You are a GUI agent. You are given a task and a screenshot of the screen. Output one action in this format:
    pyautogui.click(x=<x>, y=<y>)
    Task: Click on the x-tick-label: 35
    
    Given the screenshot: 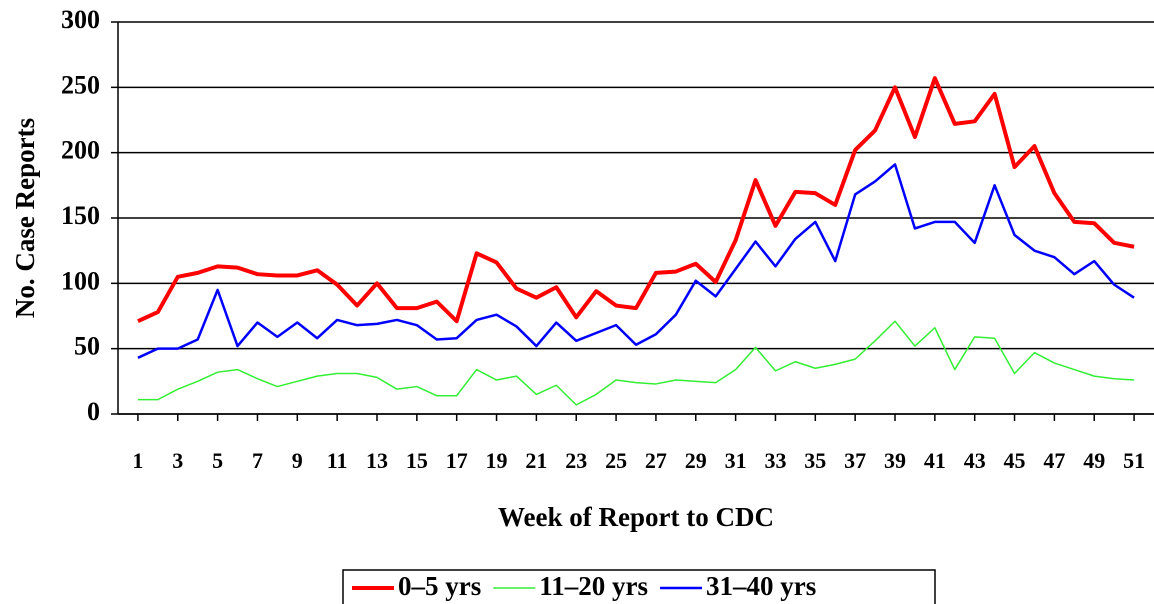 What is the action you would take?
    pyautogui.click(x=815, y=460)
    